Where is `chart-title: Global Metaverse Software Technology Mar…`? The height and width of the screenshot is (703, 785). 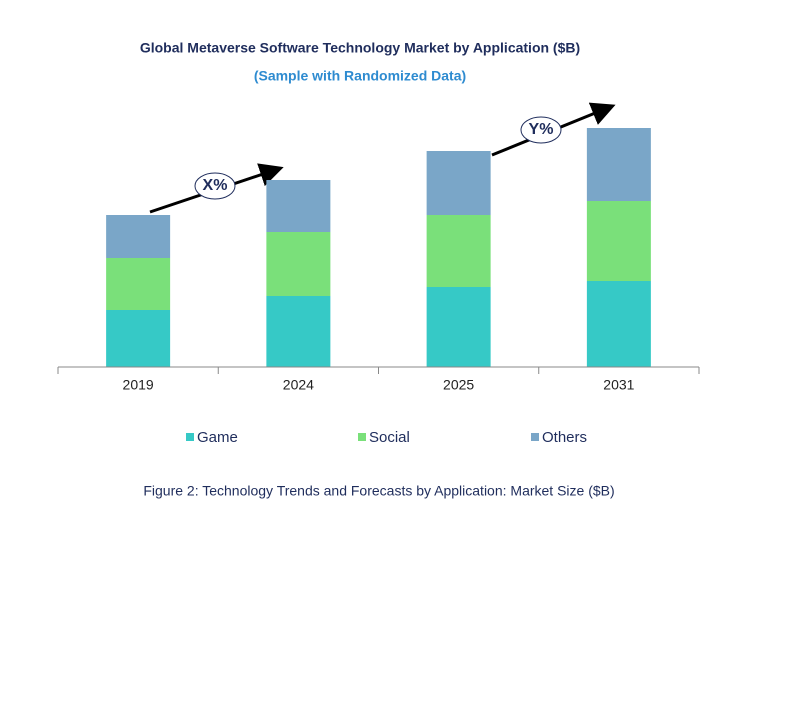
chart-title: Global Metaverse Software Technology Mar… is located at coordinates (360, 48).